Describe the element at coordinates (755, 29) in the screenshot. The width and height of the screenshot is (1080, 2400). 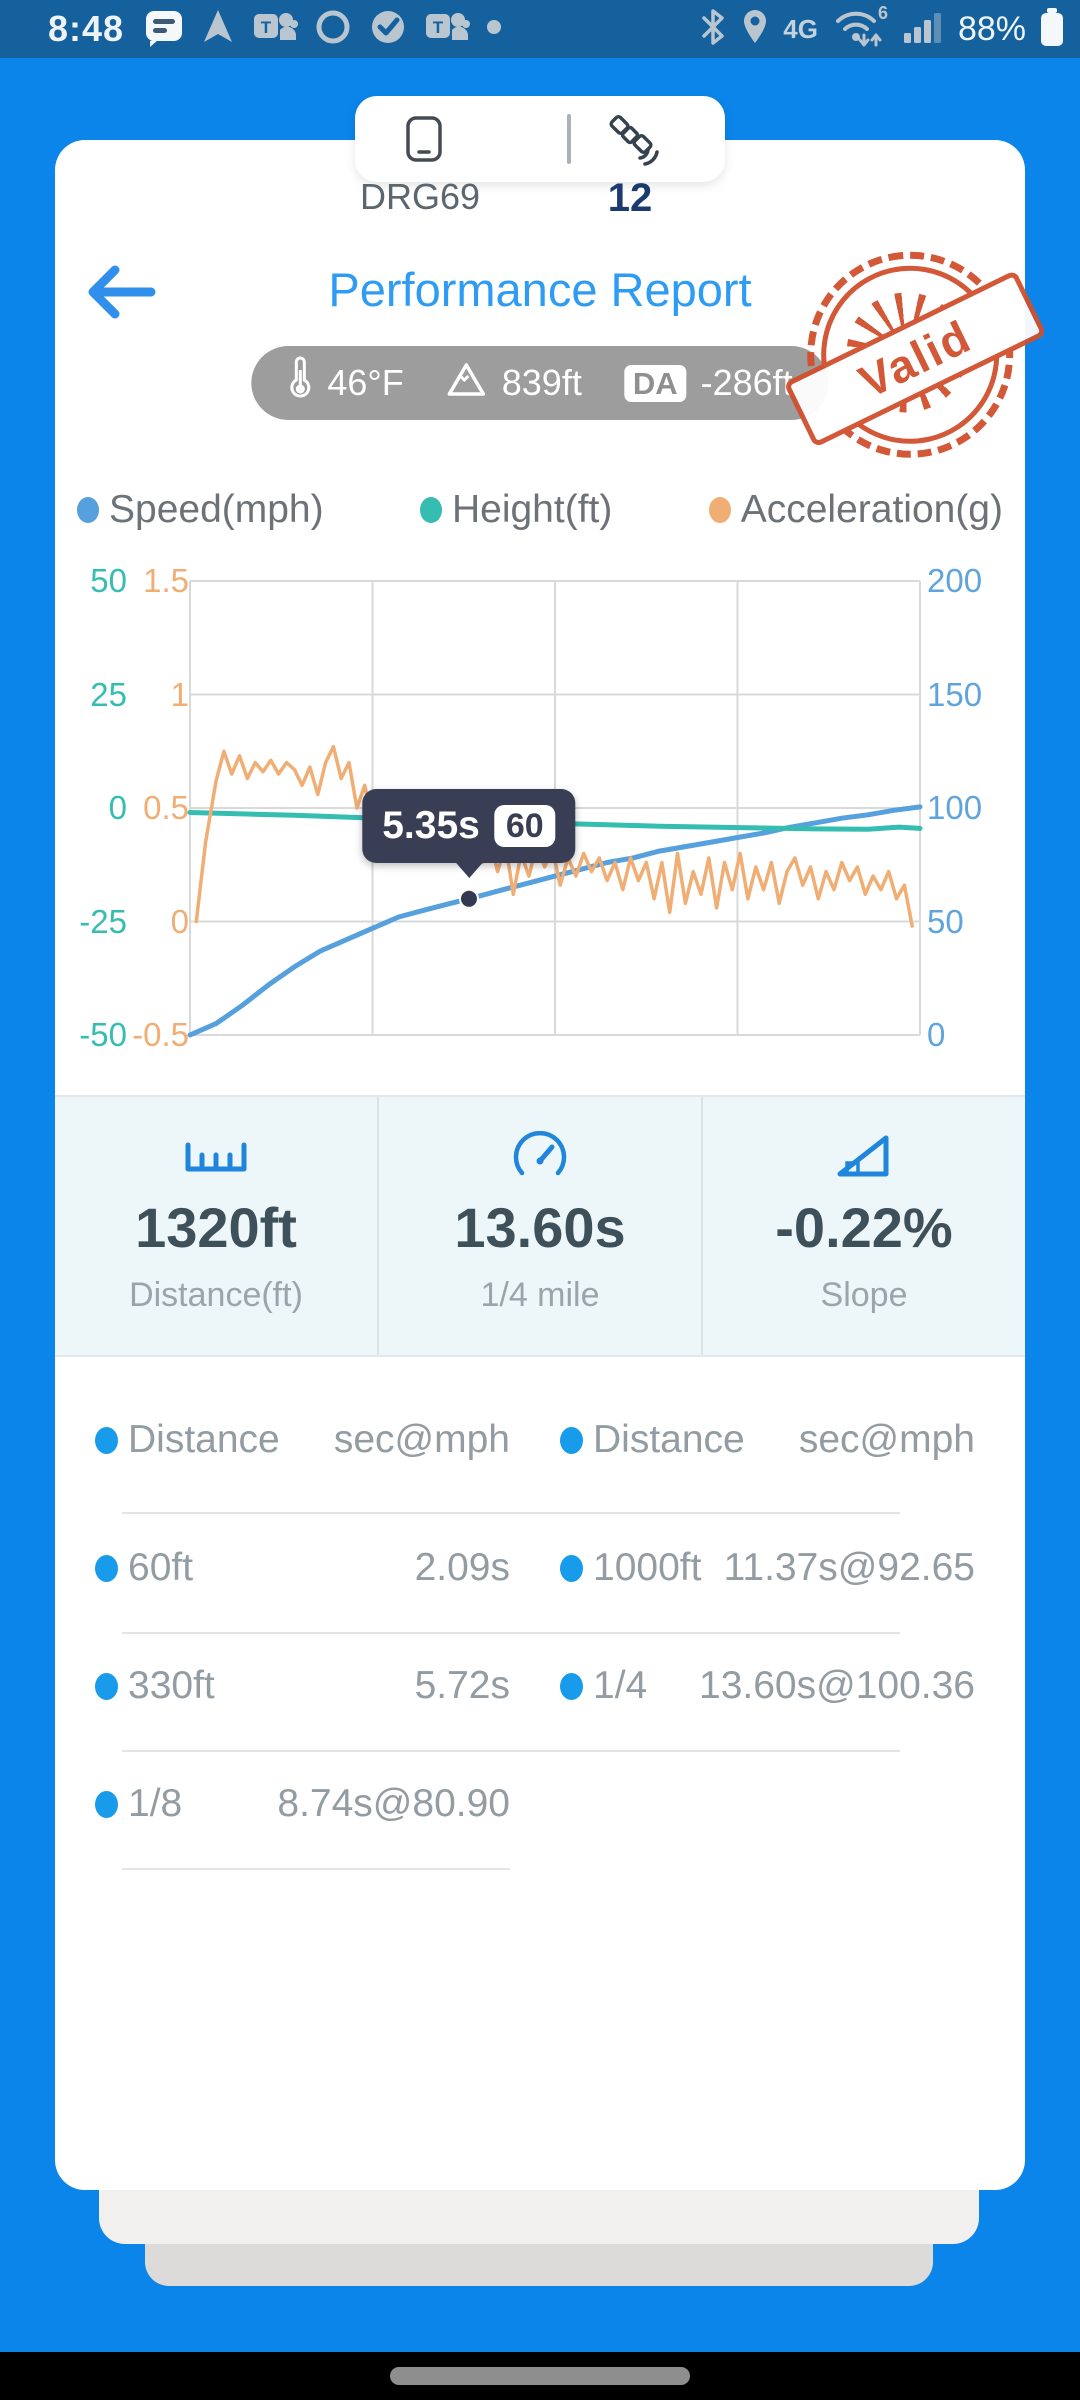
I see `location-pin-icon` at that location.